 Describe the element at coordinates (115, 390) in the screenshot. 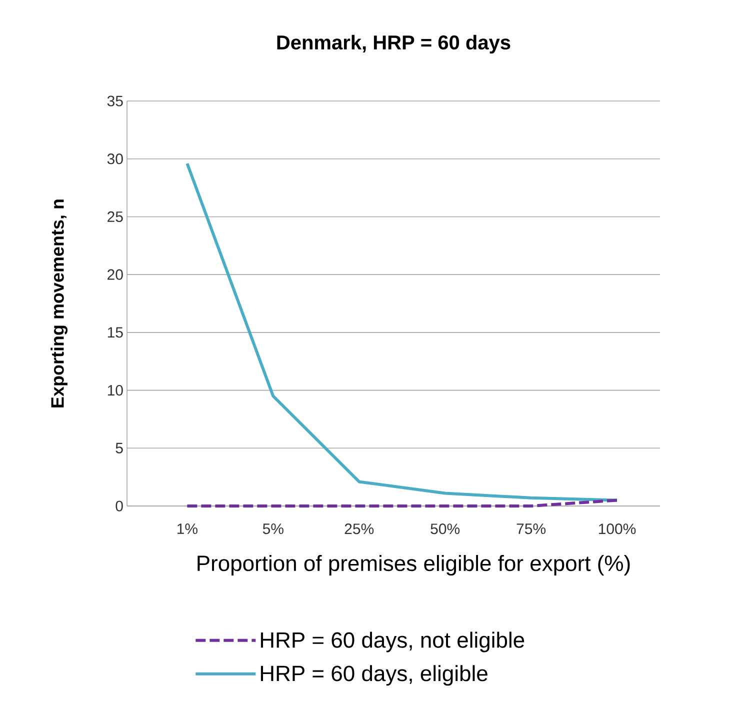

I see `y-tick-label: 10` at that location.